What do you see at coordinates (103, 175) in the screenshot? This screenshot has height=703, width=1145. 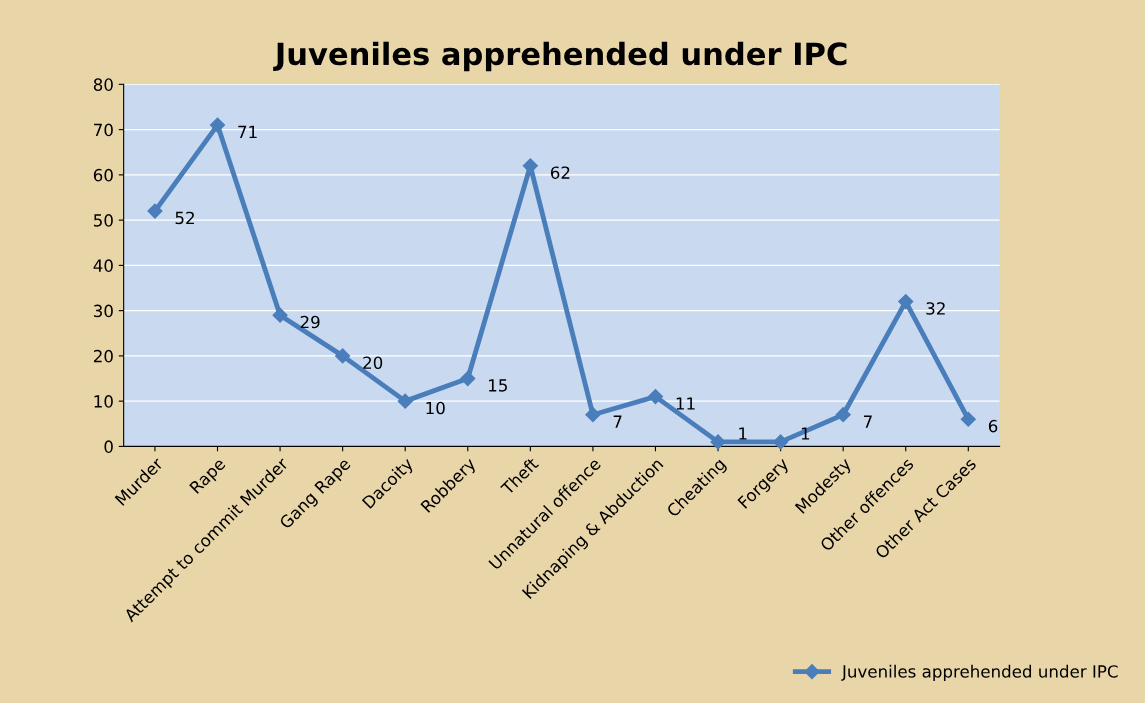 I see `y-tick-label: 60` at bounding box center [103, 175].